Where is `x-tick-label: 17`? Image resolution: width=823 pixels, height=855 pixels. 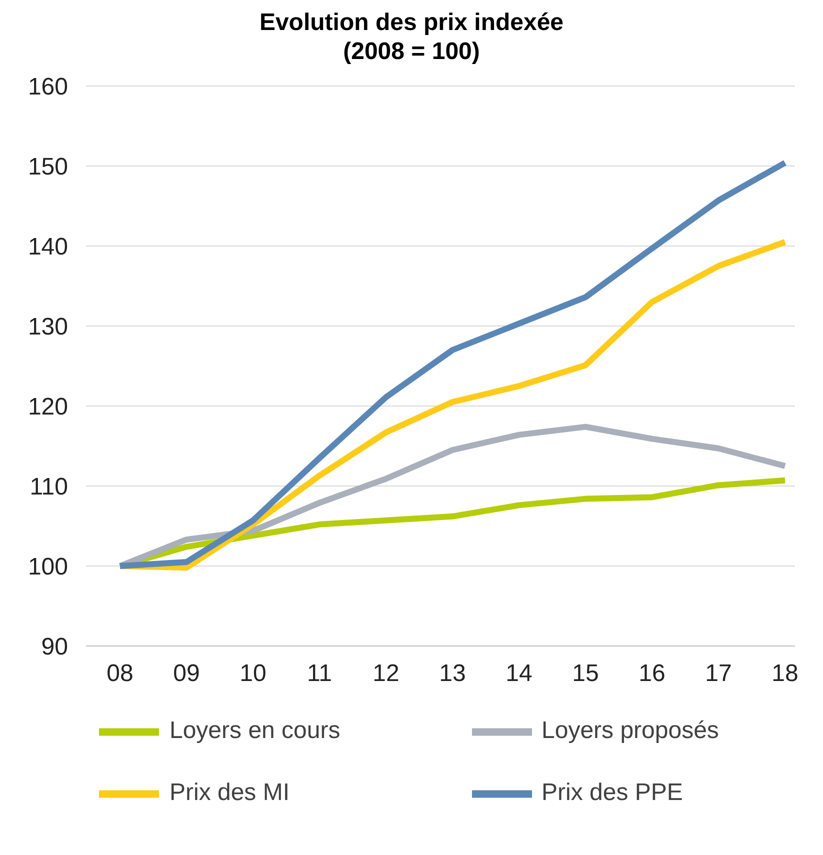 x-tick-label: 17 is located at coordinates (718, 674).